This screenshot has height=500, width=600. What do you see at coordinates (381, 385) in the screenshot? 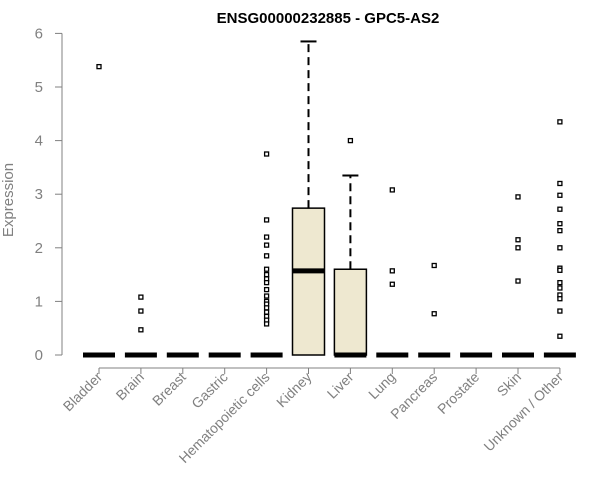
I see `x-tick-label: Lung` at bounding box center [381, 385].